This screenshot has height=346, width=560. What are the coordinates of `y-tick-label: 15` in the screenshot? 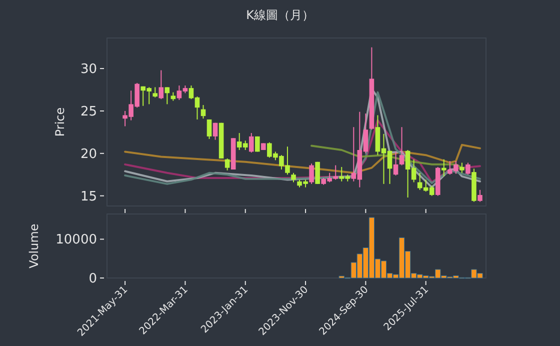 It's located at (88, 196).